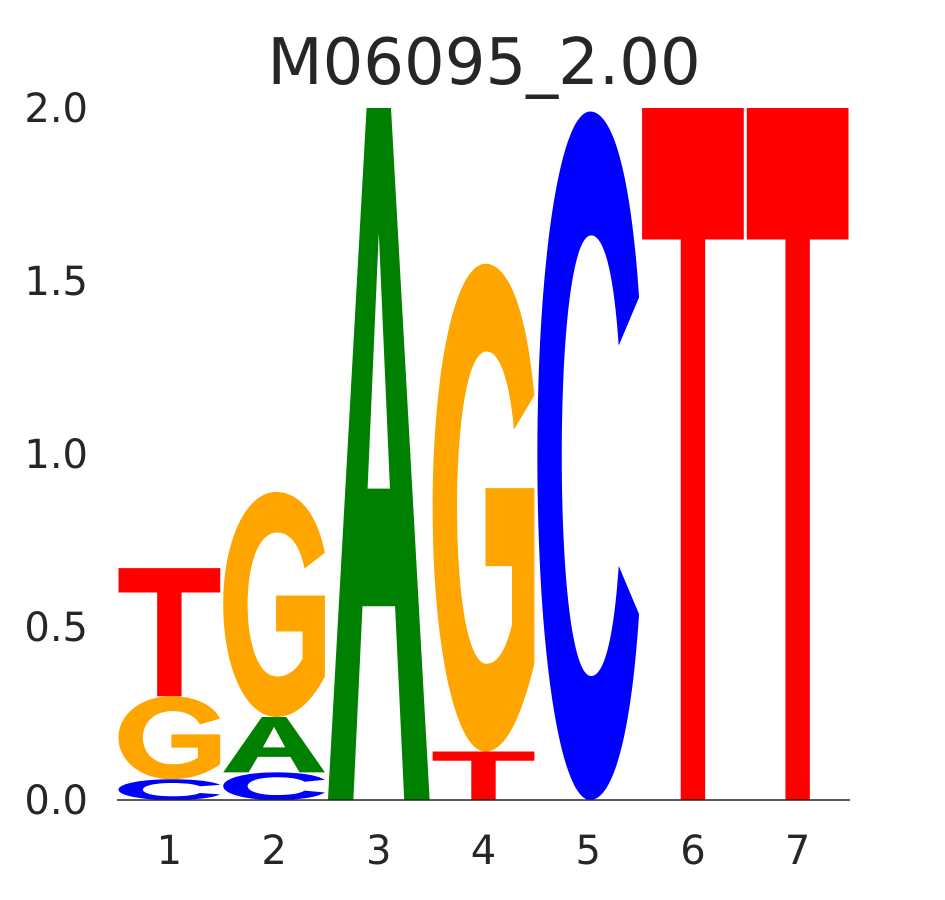  What do you see at coordinates (56, 282) in the screenshot?
I see `y-tick-label: 1.5` at bounding box center [56, 282].